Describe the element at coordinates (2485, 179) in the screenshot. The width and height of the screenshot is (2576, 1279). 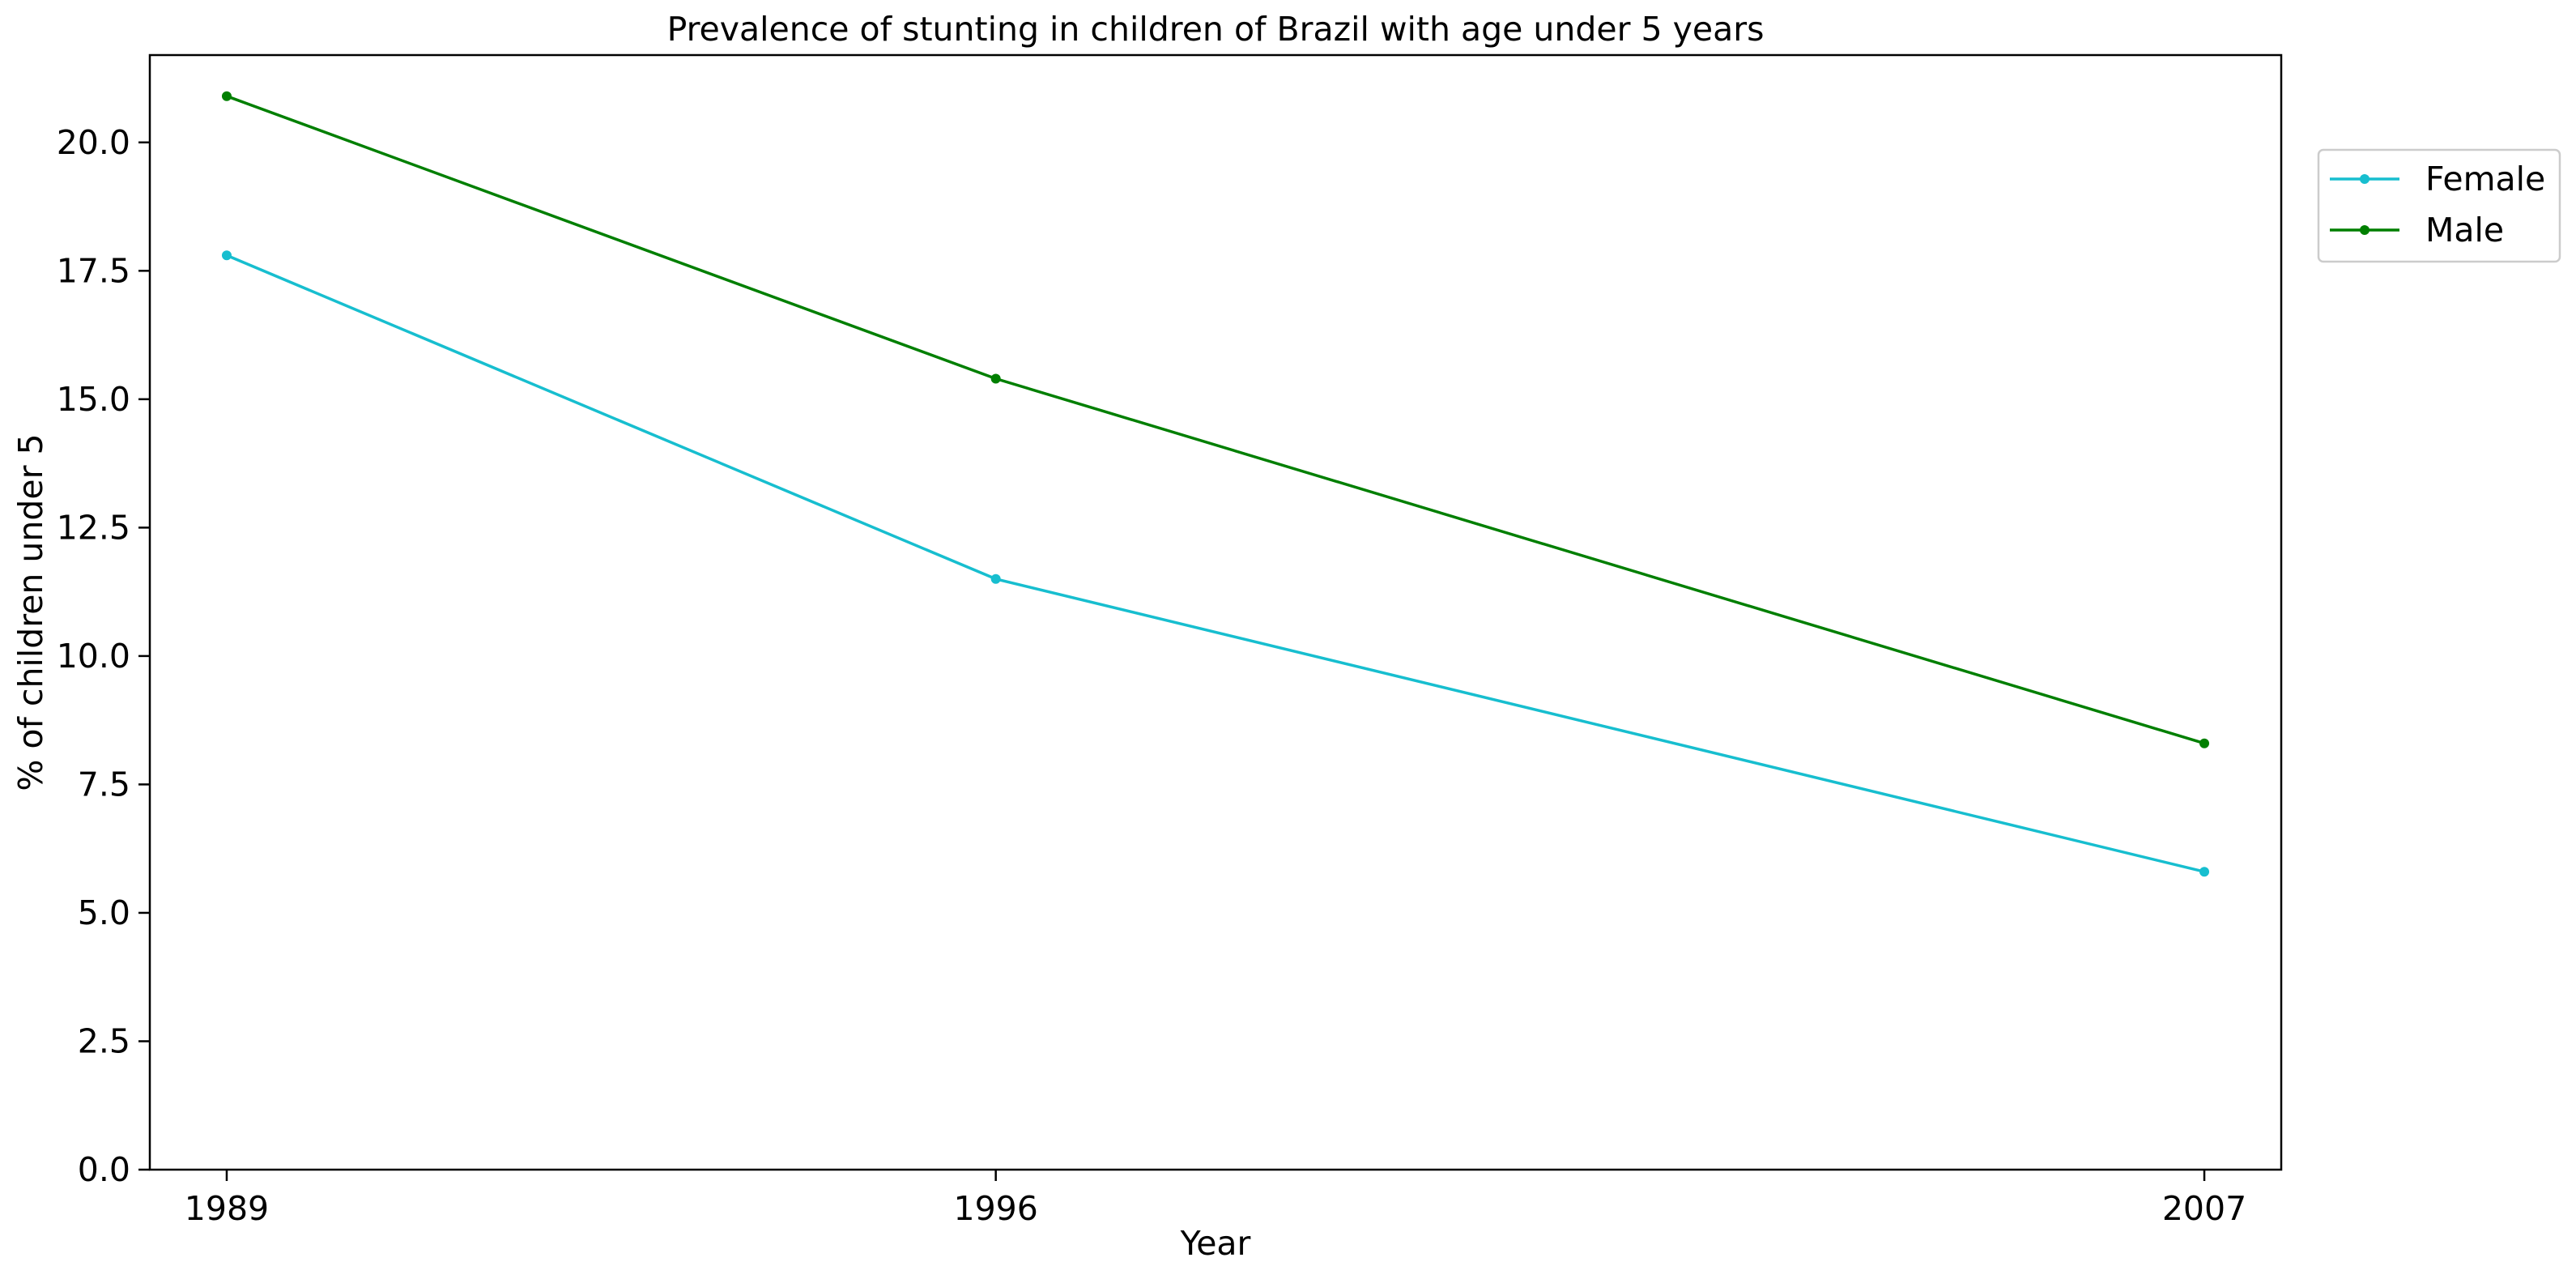
I see `legend-label-female: Female` at that location.